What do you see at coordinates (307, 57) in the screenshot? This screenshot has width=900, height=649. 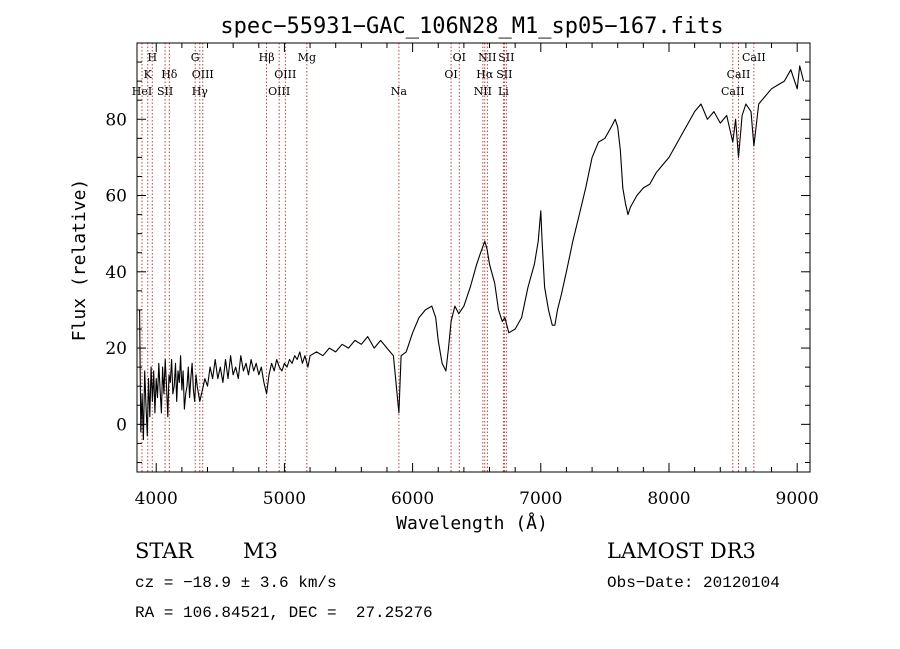 I see `marker-label-11: Mg` at bounding box center [307, 57].